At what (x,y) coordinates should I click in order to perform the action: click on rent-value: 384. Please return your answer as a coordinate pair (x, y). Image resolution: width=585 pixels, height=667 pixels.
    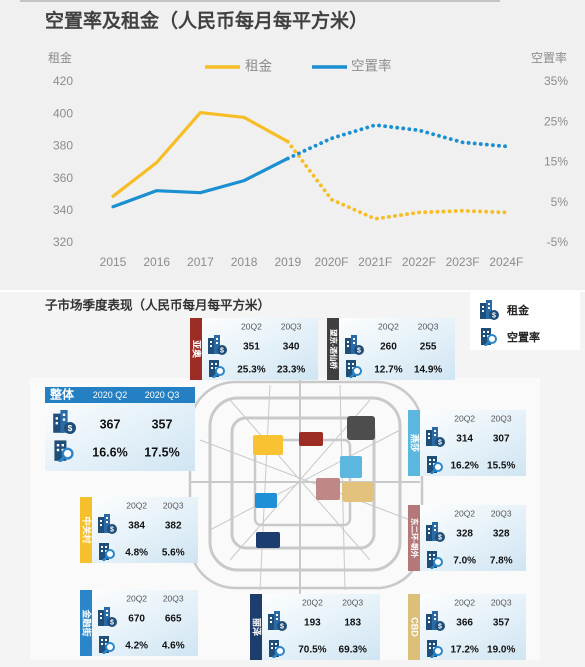
    Looking at the image, I should click on (136, 526).